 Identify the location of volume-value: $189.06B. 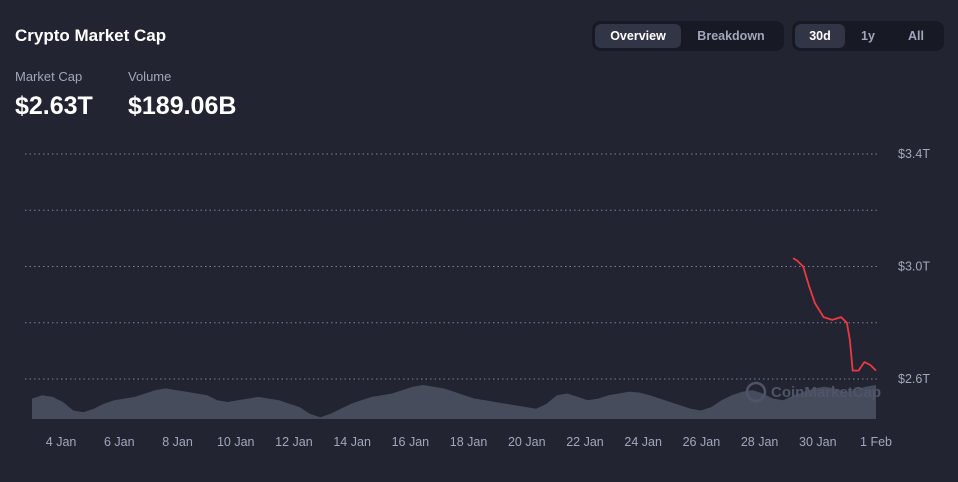
(182, 106).